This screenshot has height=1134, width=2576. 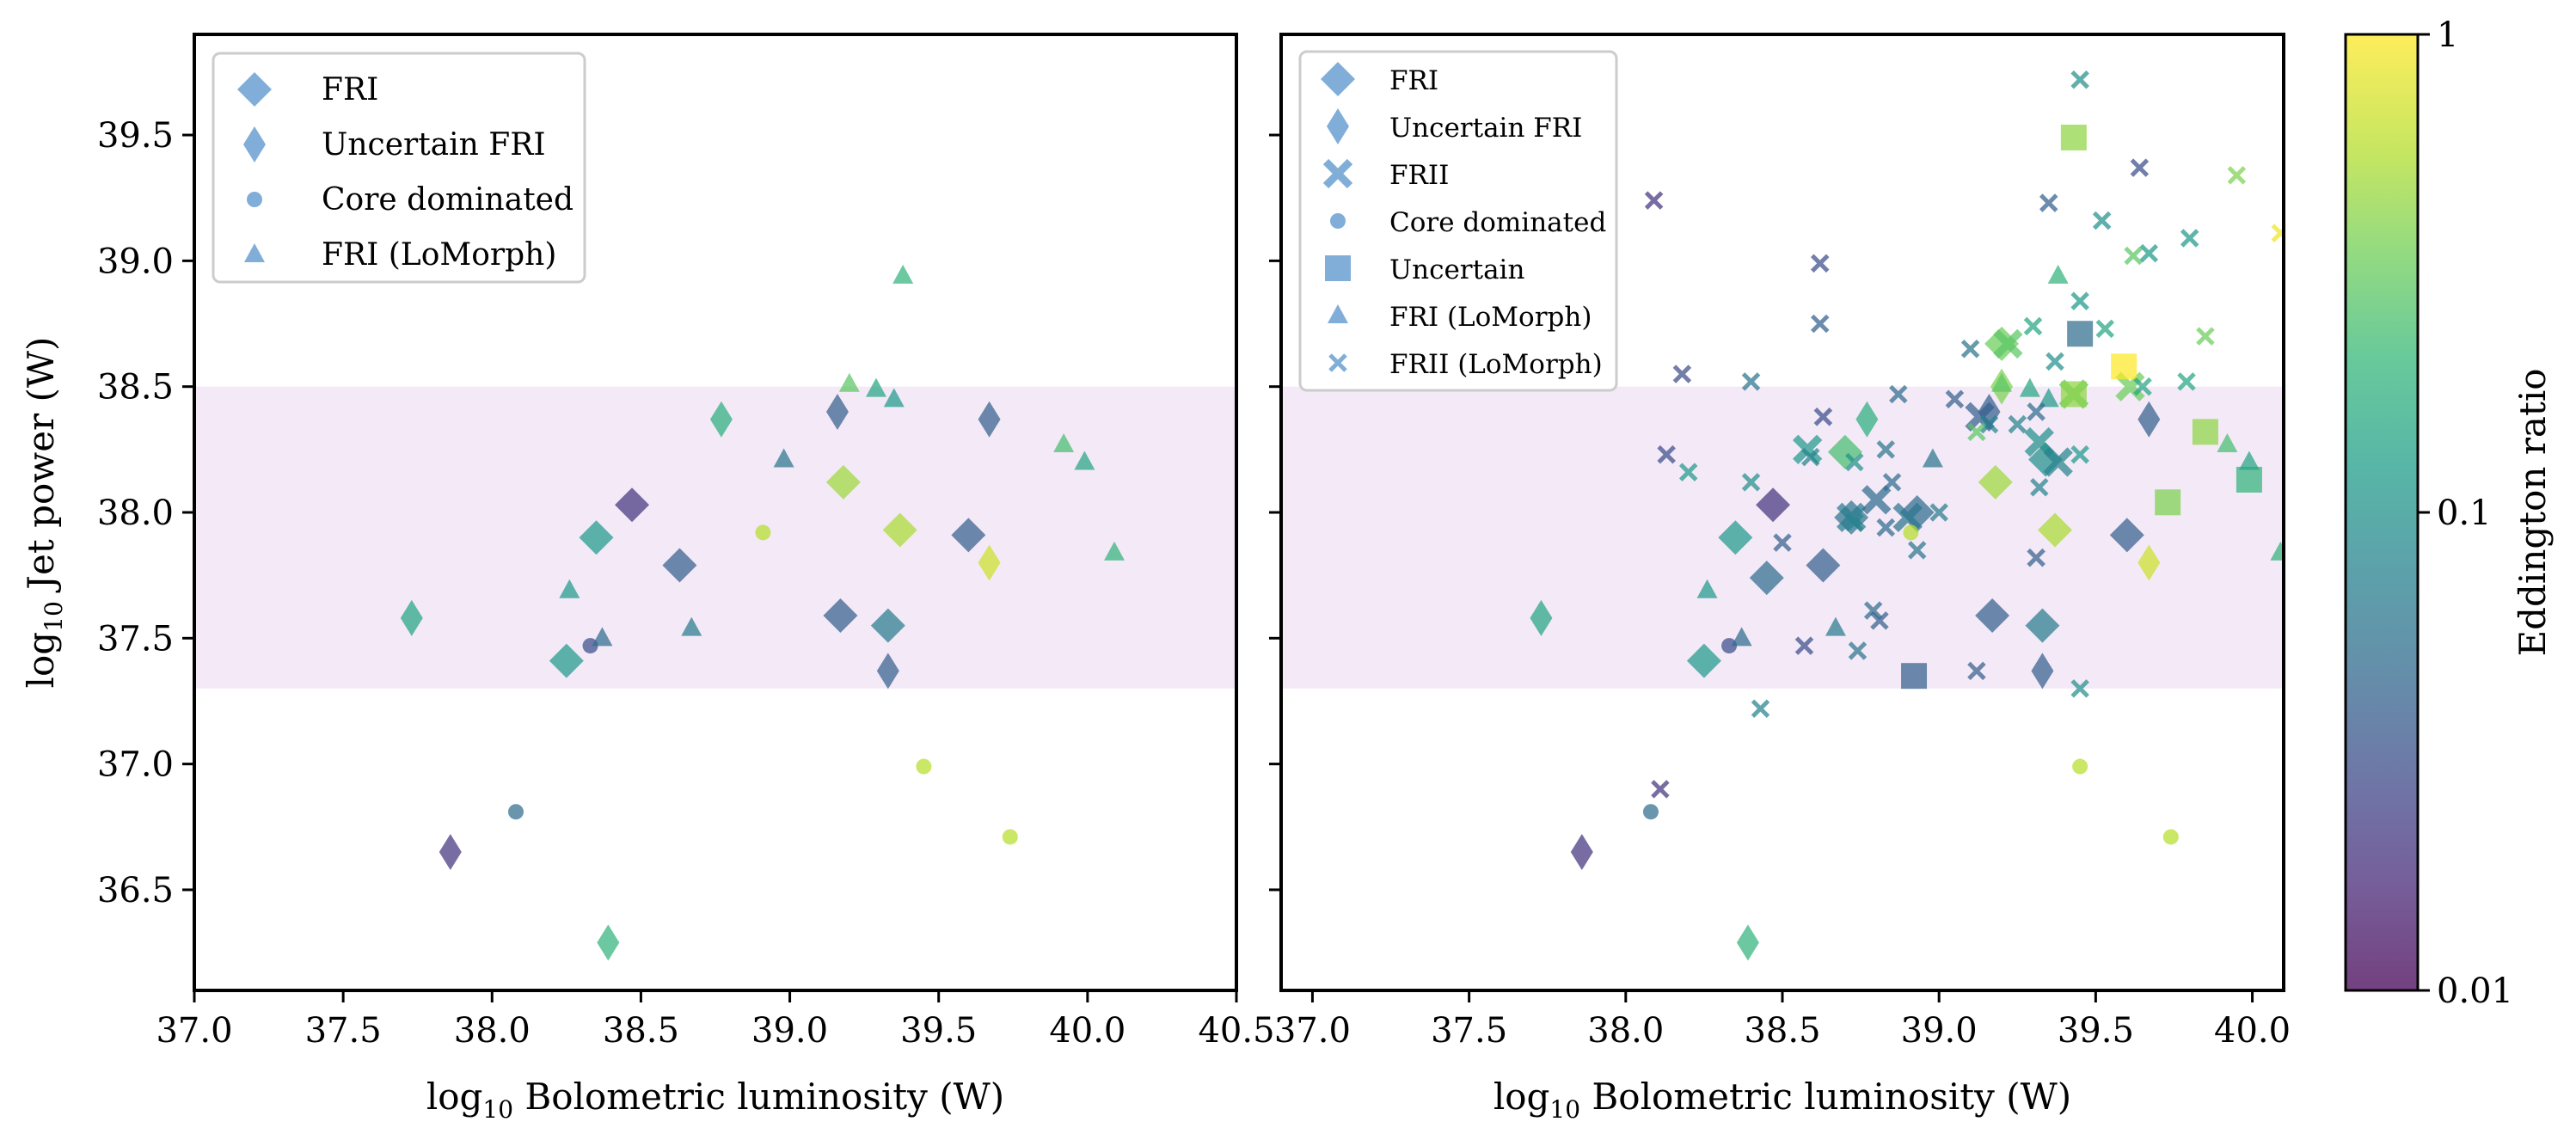 I want to click on legend-label-fri: FRI, so click(x=350, y=89).